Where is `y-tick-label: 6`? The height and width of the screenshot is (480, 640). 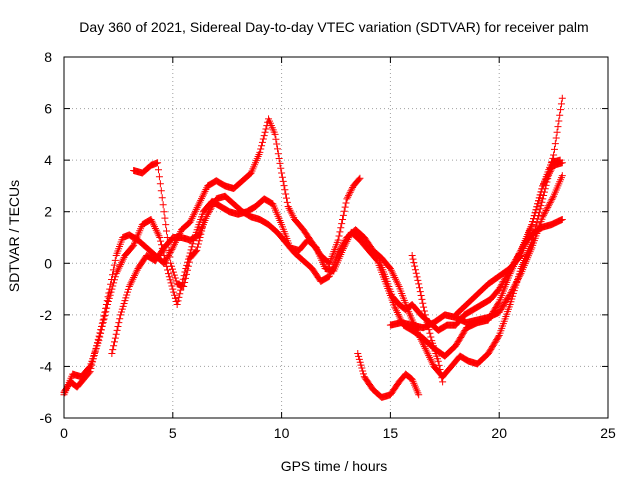 y-tick-label: 6 is located at coordinates (48, 109).